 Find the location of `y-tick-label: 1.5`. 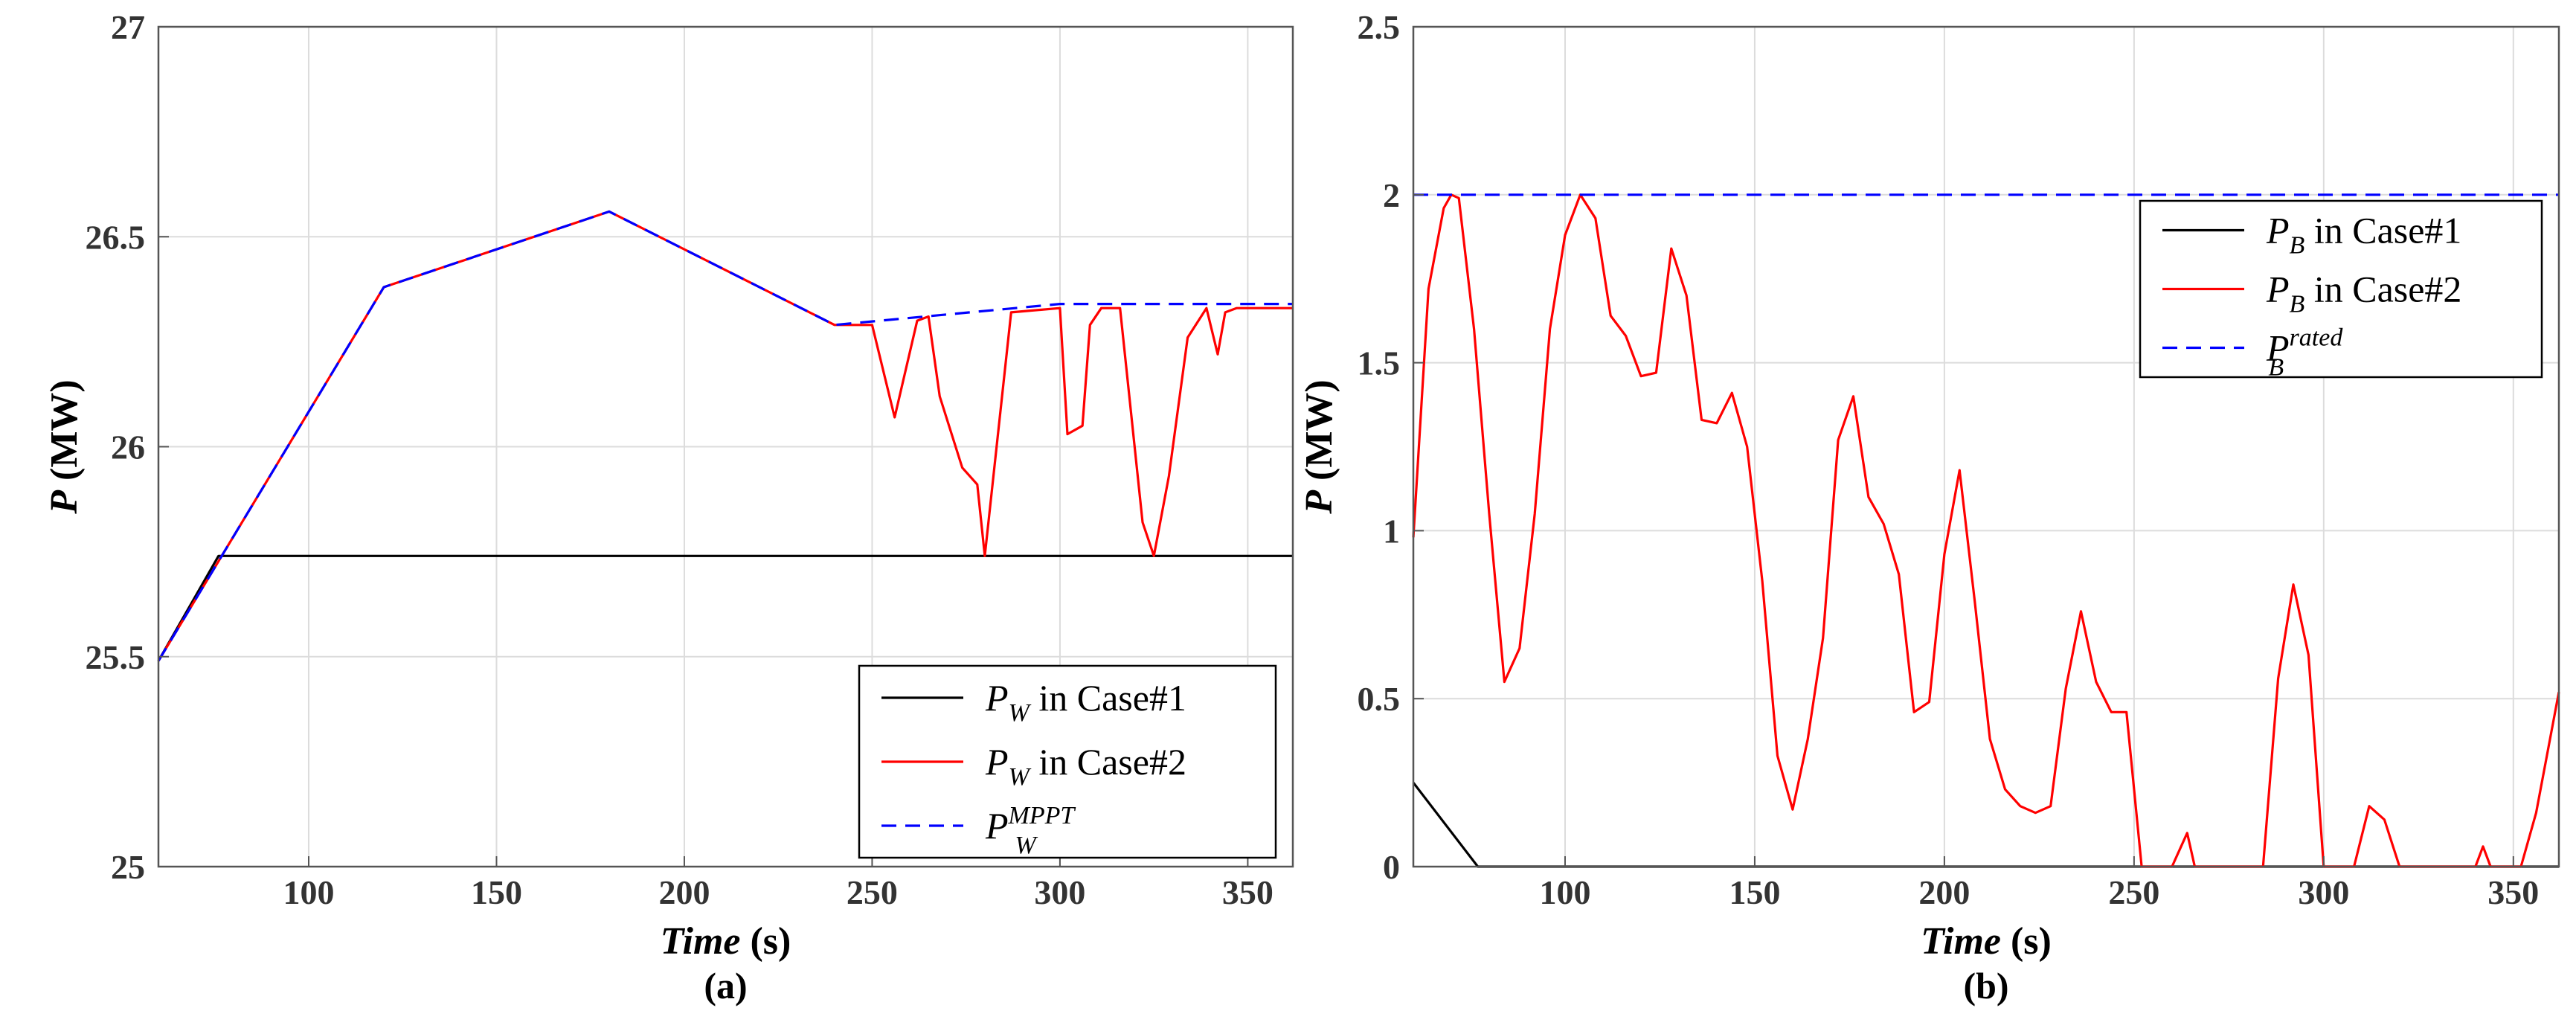

y-tick-label: 1.5 is located at coordinates (1379, 363).